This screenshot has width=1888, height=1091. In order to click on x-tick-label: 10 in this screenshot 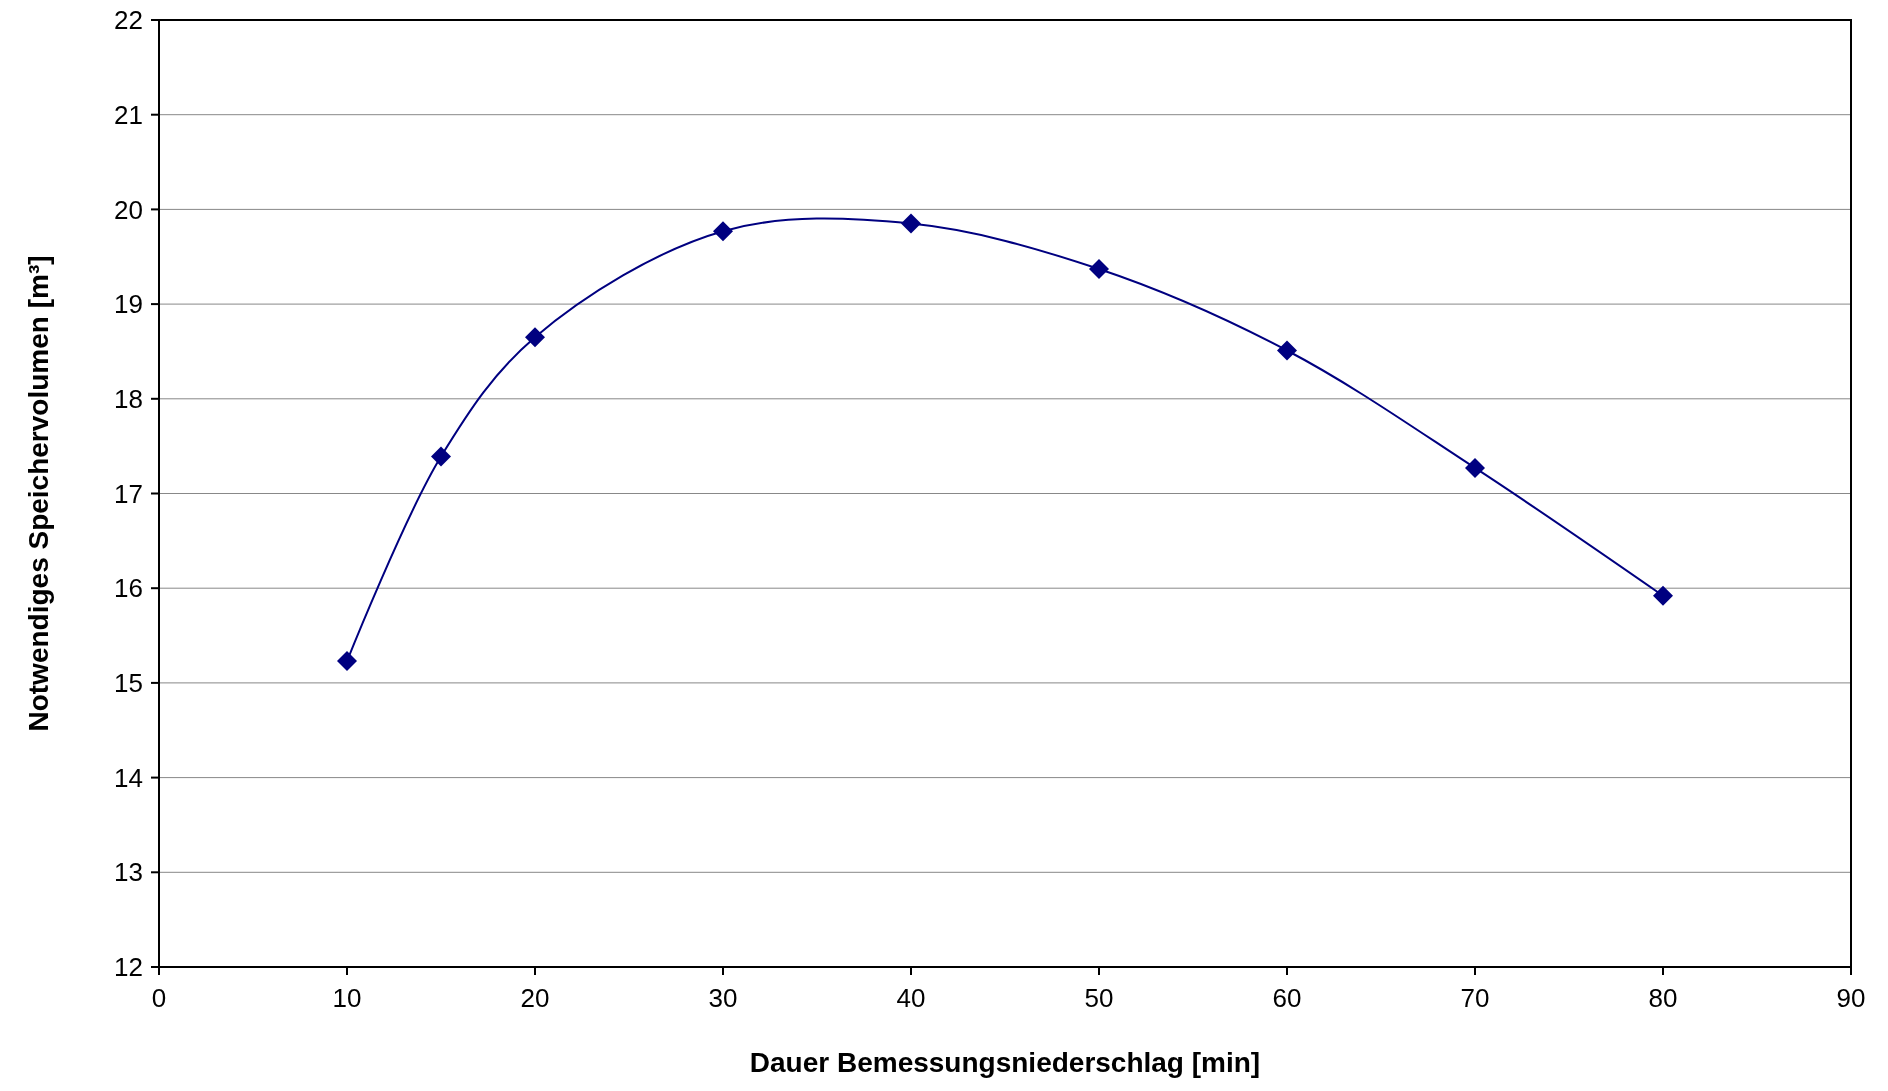, I will do `click(347, 998)`.